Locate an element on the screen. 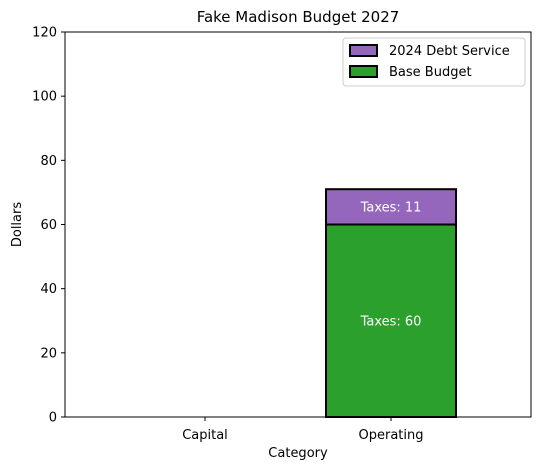  x-tick-label-capital: Capital is located at coordinates (205, 435).